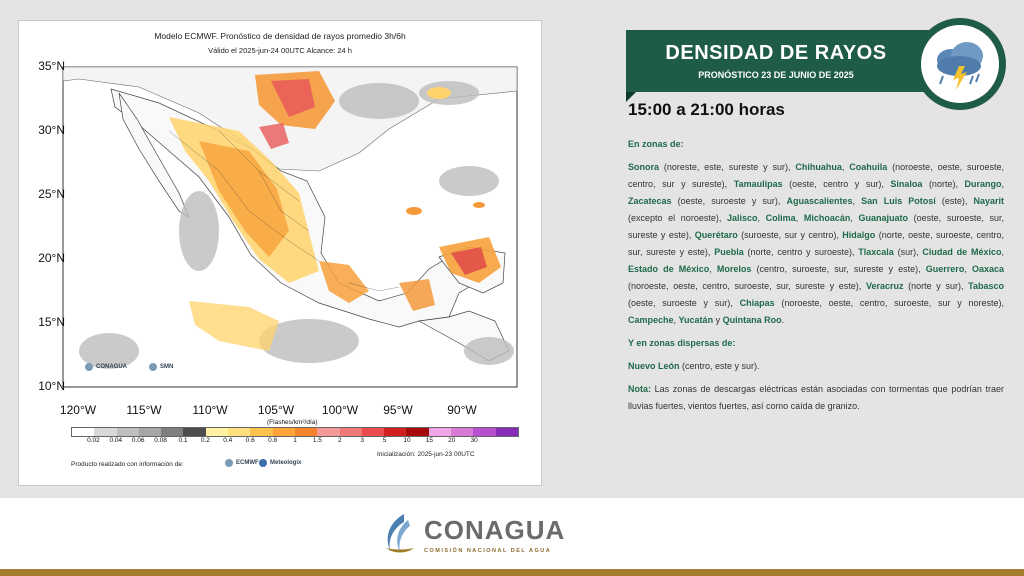 This screenshot has height=576, width=1024. Describe the element at coordinates (986, 286) in the screenshot. I see `zone-state: Tabasco` at that location.